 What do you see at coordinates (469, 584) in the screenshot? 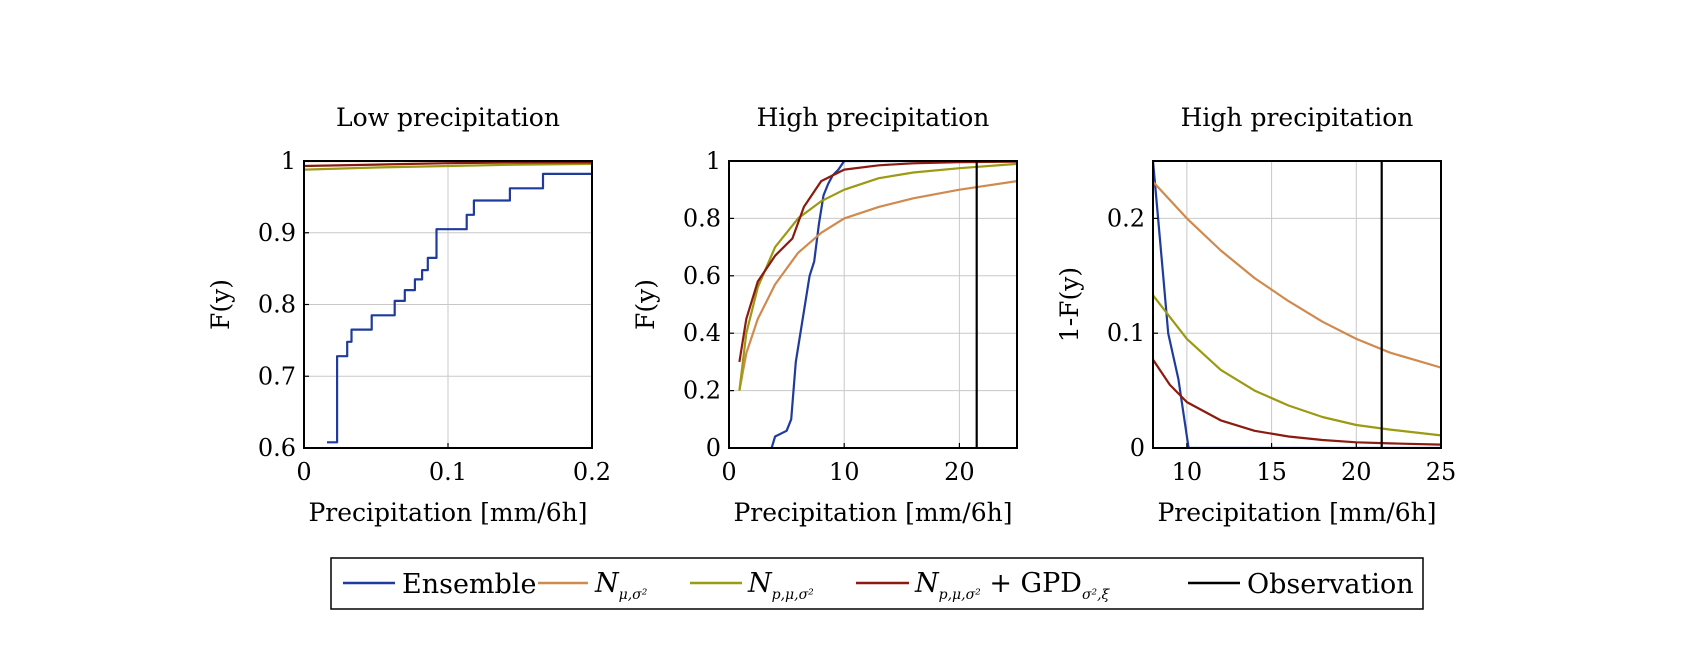
I see `legend-label-ensemble: Ensemble` at bounding box center [469, 584].